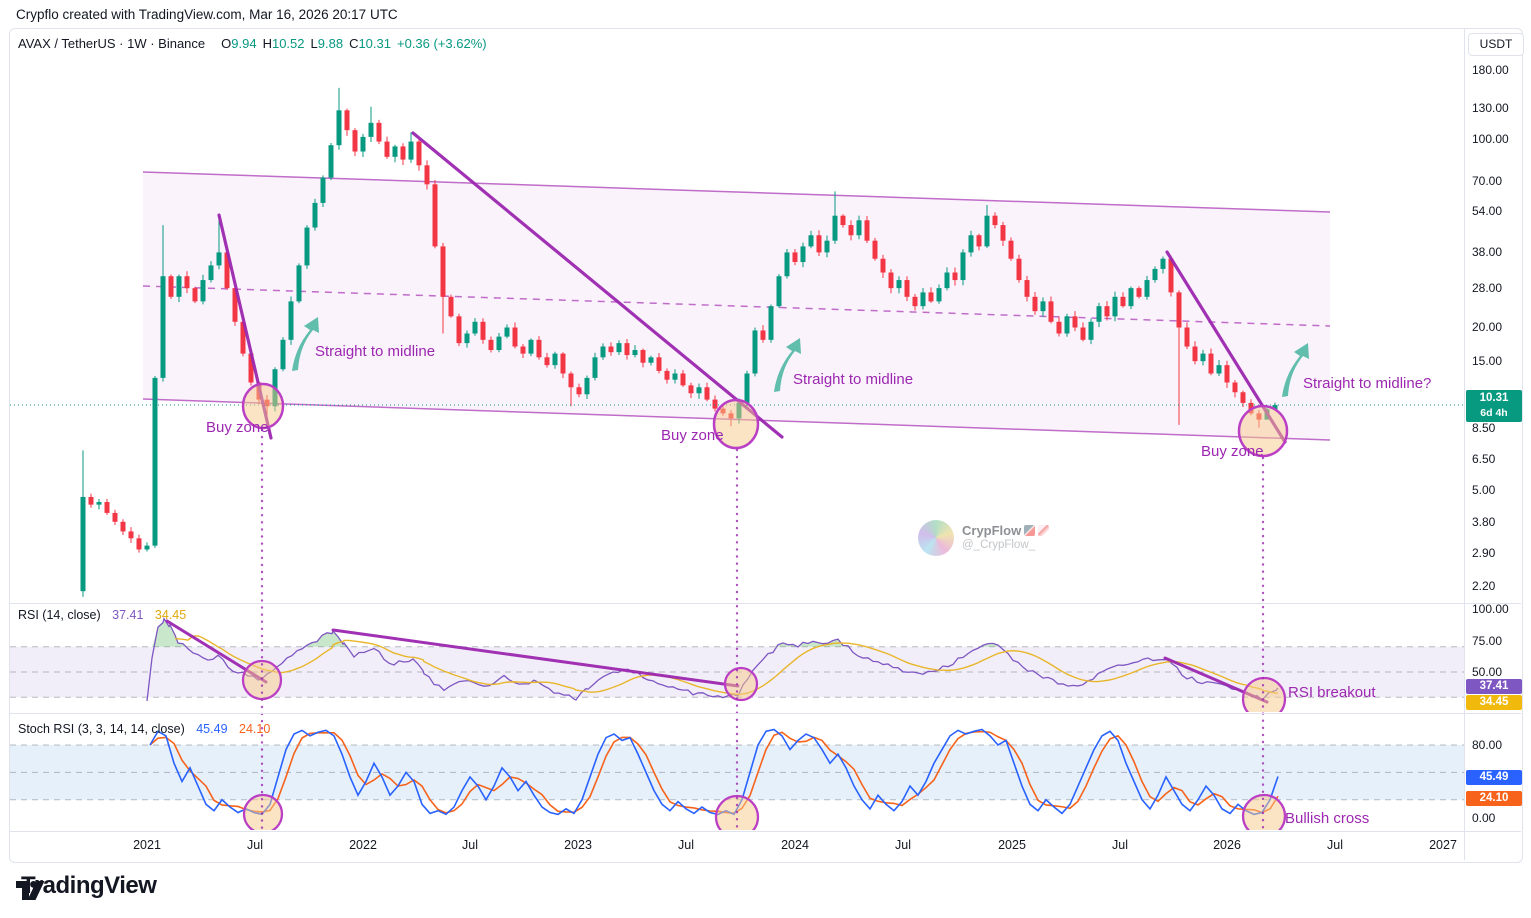 The image size is (1531, 918). I want to click on price-axis-label: 3.80, so click(1484, 521).